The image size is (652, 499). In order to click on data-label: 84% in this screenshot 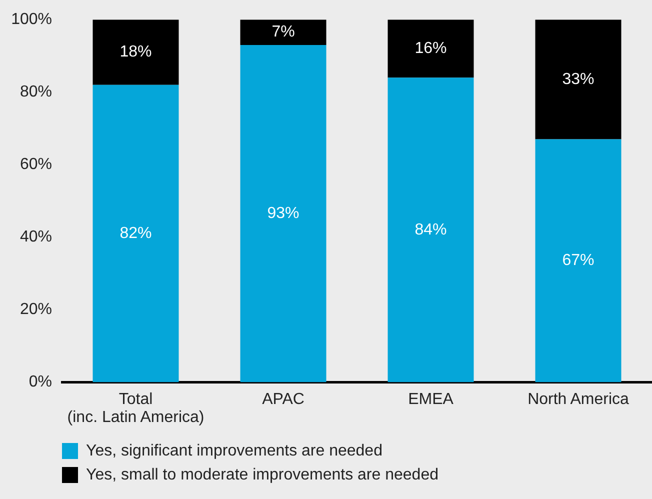, I will do `click(430, 229)`.